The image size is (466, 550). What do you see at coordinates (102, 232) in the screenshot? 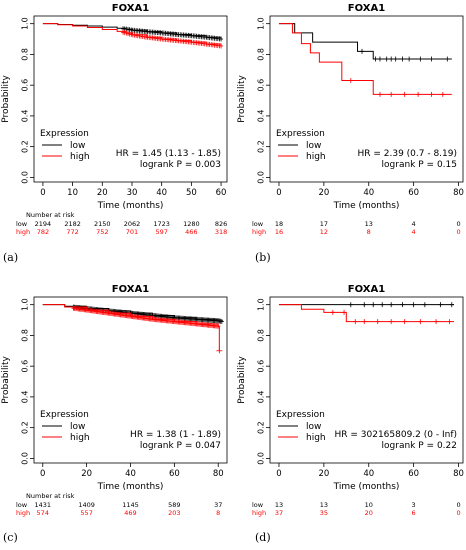
I see `risk-count: 752` at bounding box center [102, 232].